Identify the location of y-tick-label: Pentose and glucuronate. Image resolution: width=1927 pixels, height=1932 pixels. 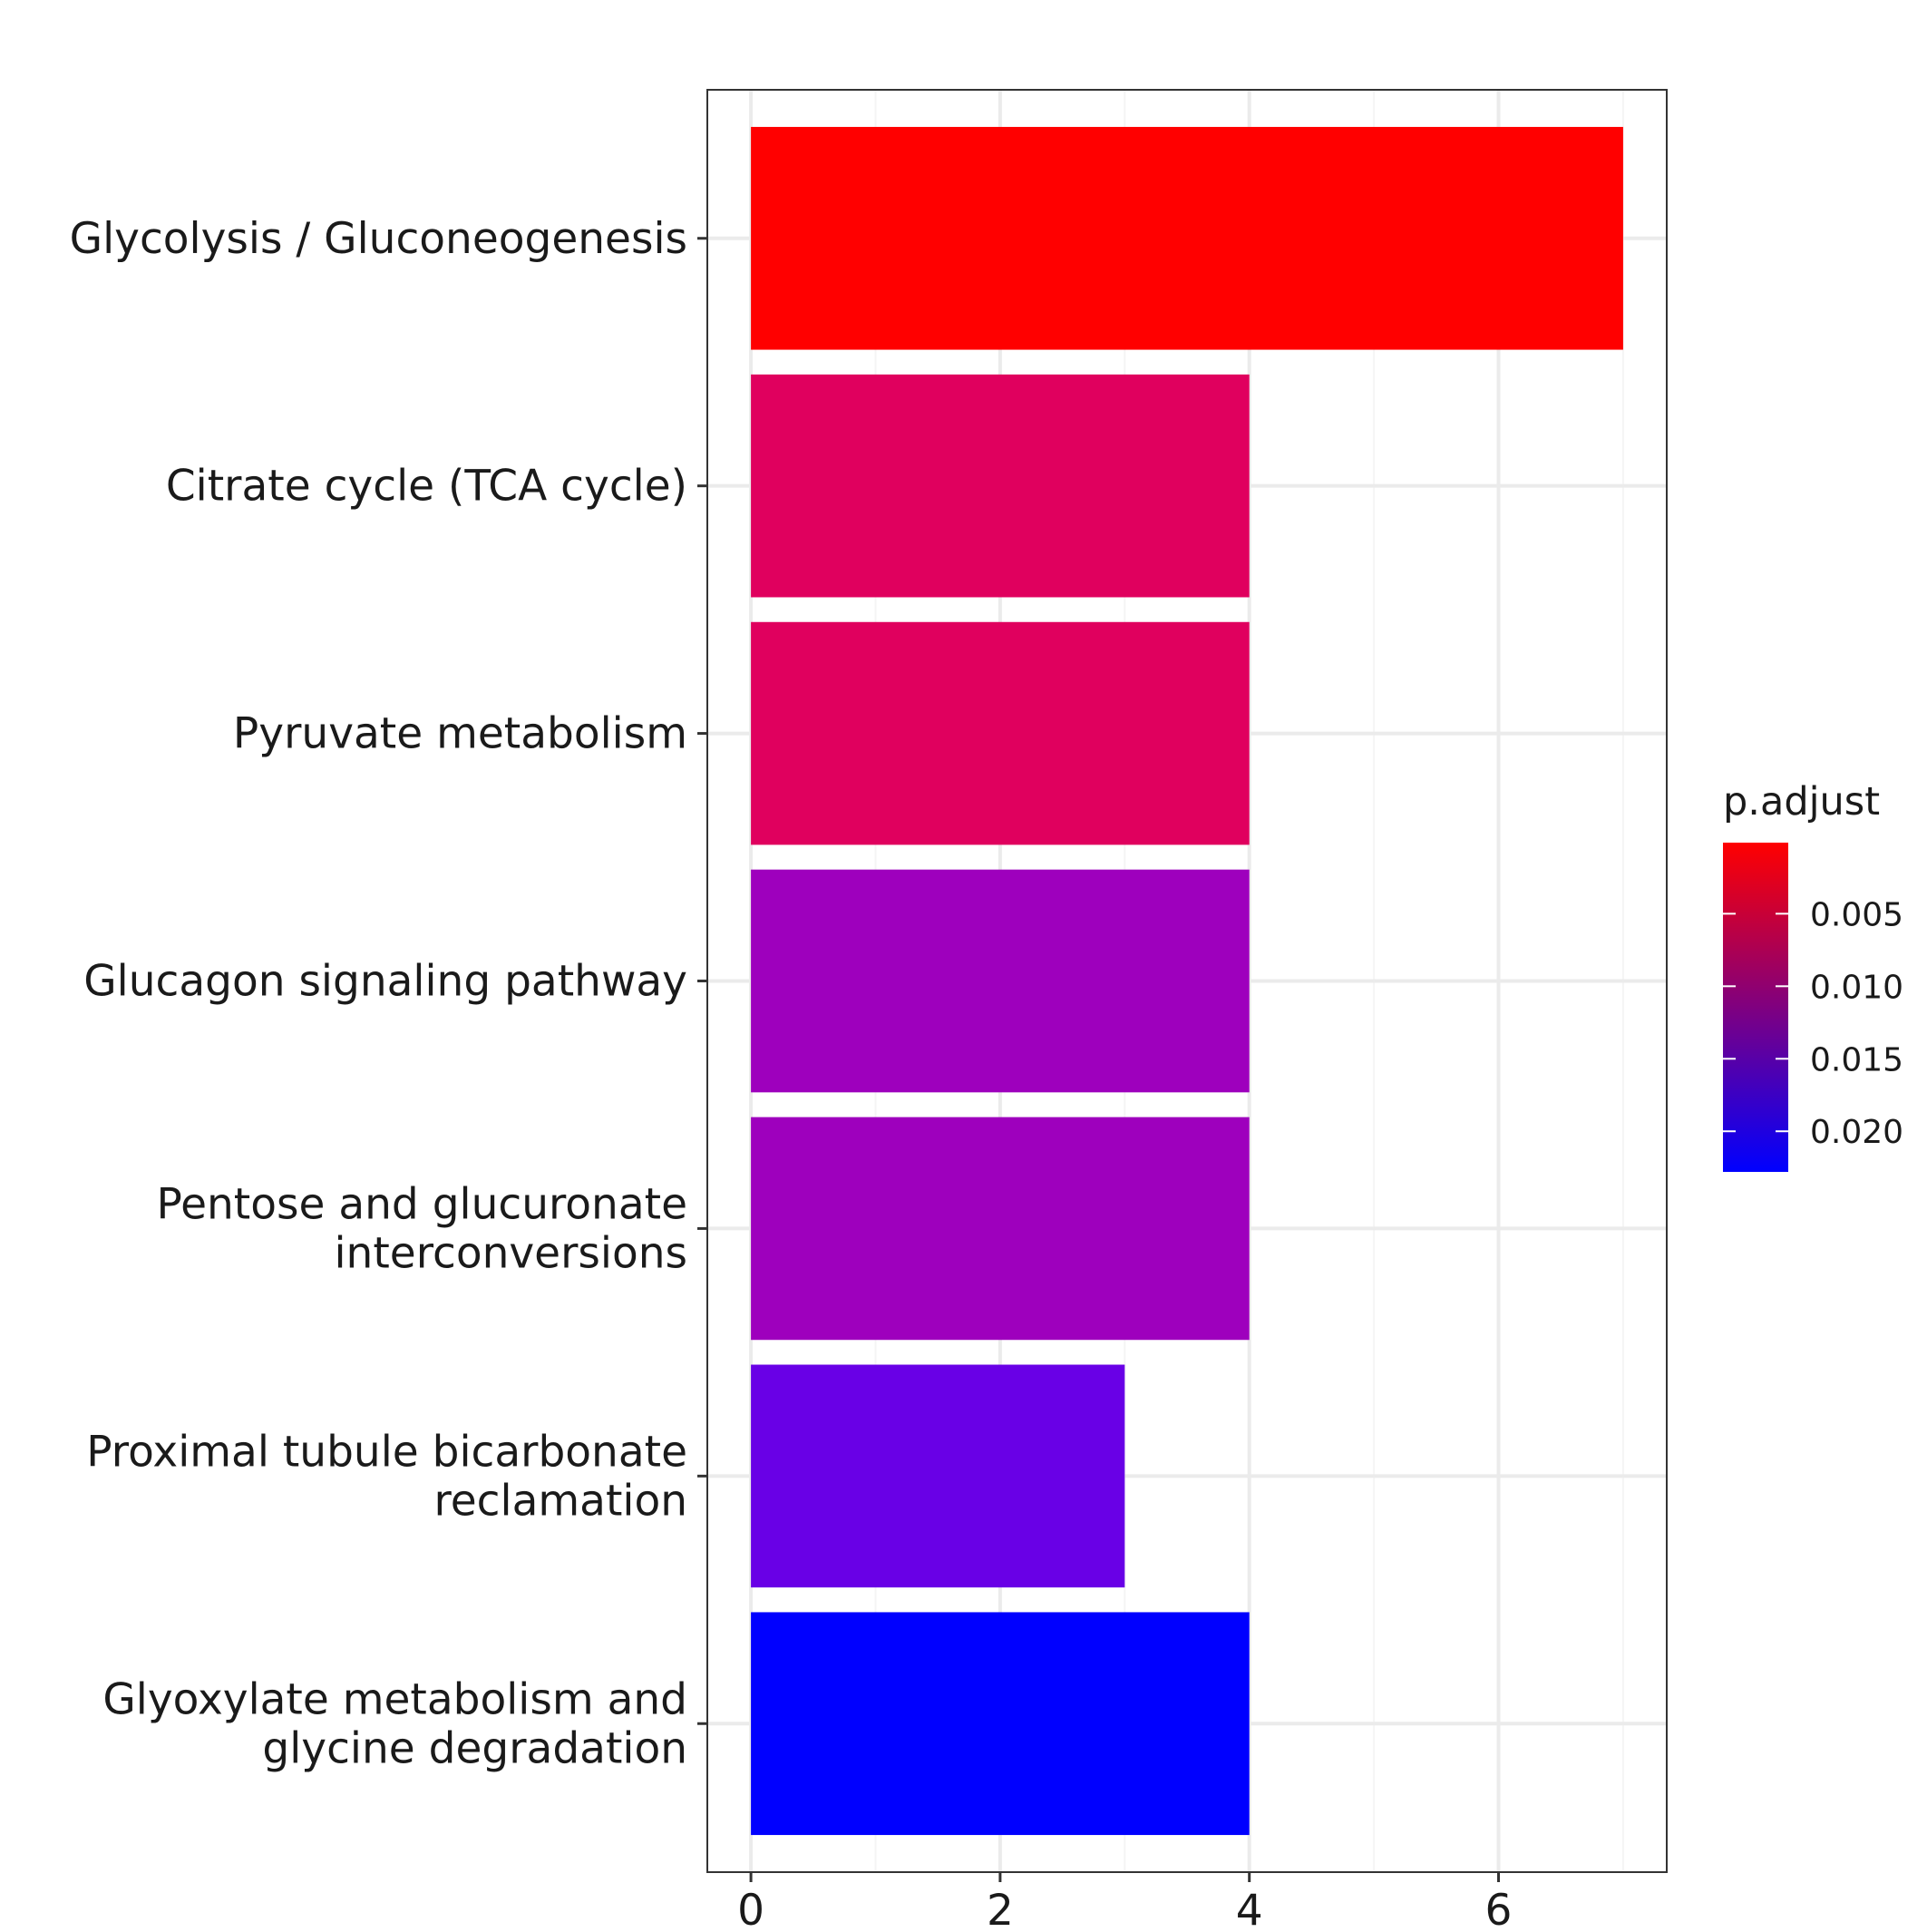
(421, 1204).